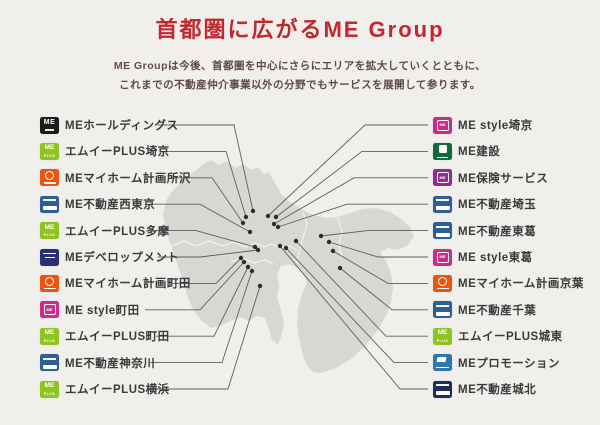  What do you see at coordinates (497, 231) in the screenshot?
I see `company-name: ME不動産東葛` at bounding box center [497, 231].